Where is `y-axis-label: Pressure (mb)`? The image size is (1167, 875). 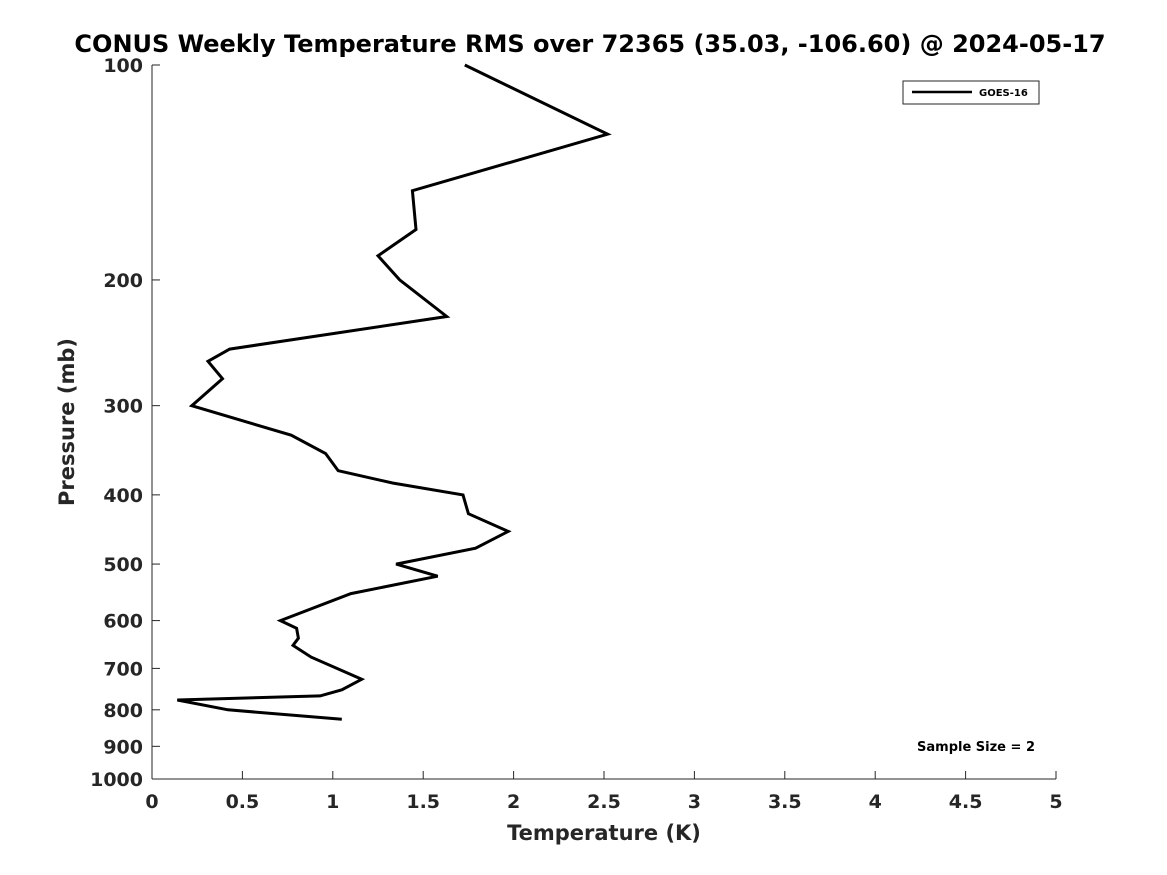 y-axis-label: Pressure (mb) is located at coordinates (67, 422).